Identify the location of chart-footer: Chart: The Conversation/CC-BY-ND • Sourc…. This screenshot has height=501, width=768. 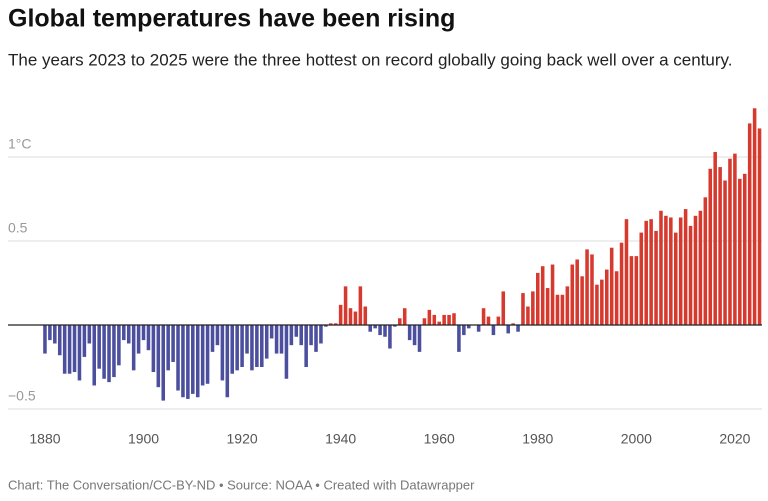
(241, 484).